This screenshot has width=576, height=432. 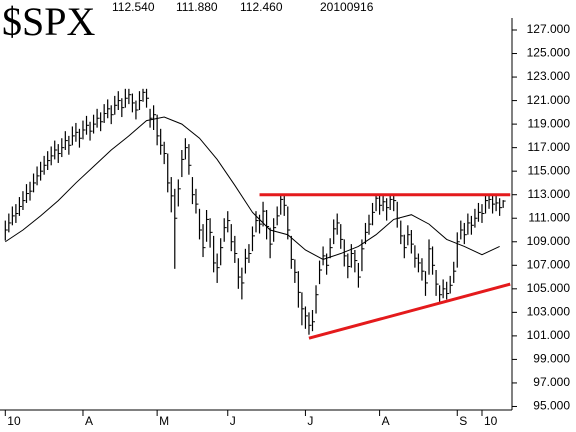 What do you see at coordinates (549, 264) in the screenshot?
I see `y-tick-label: 107.000` at bounding box center [549, 264].